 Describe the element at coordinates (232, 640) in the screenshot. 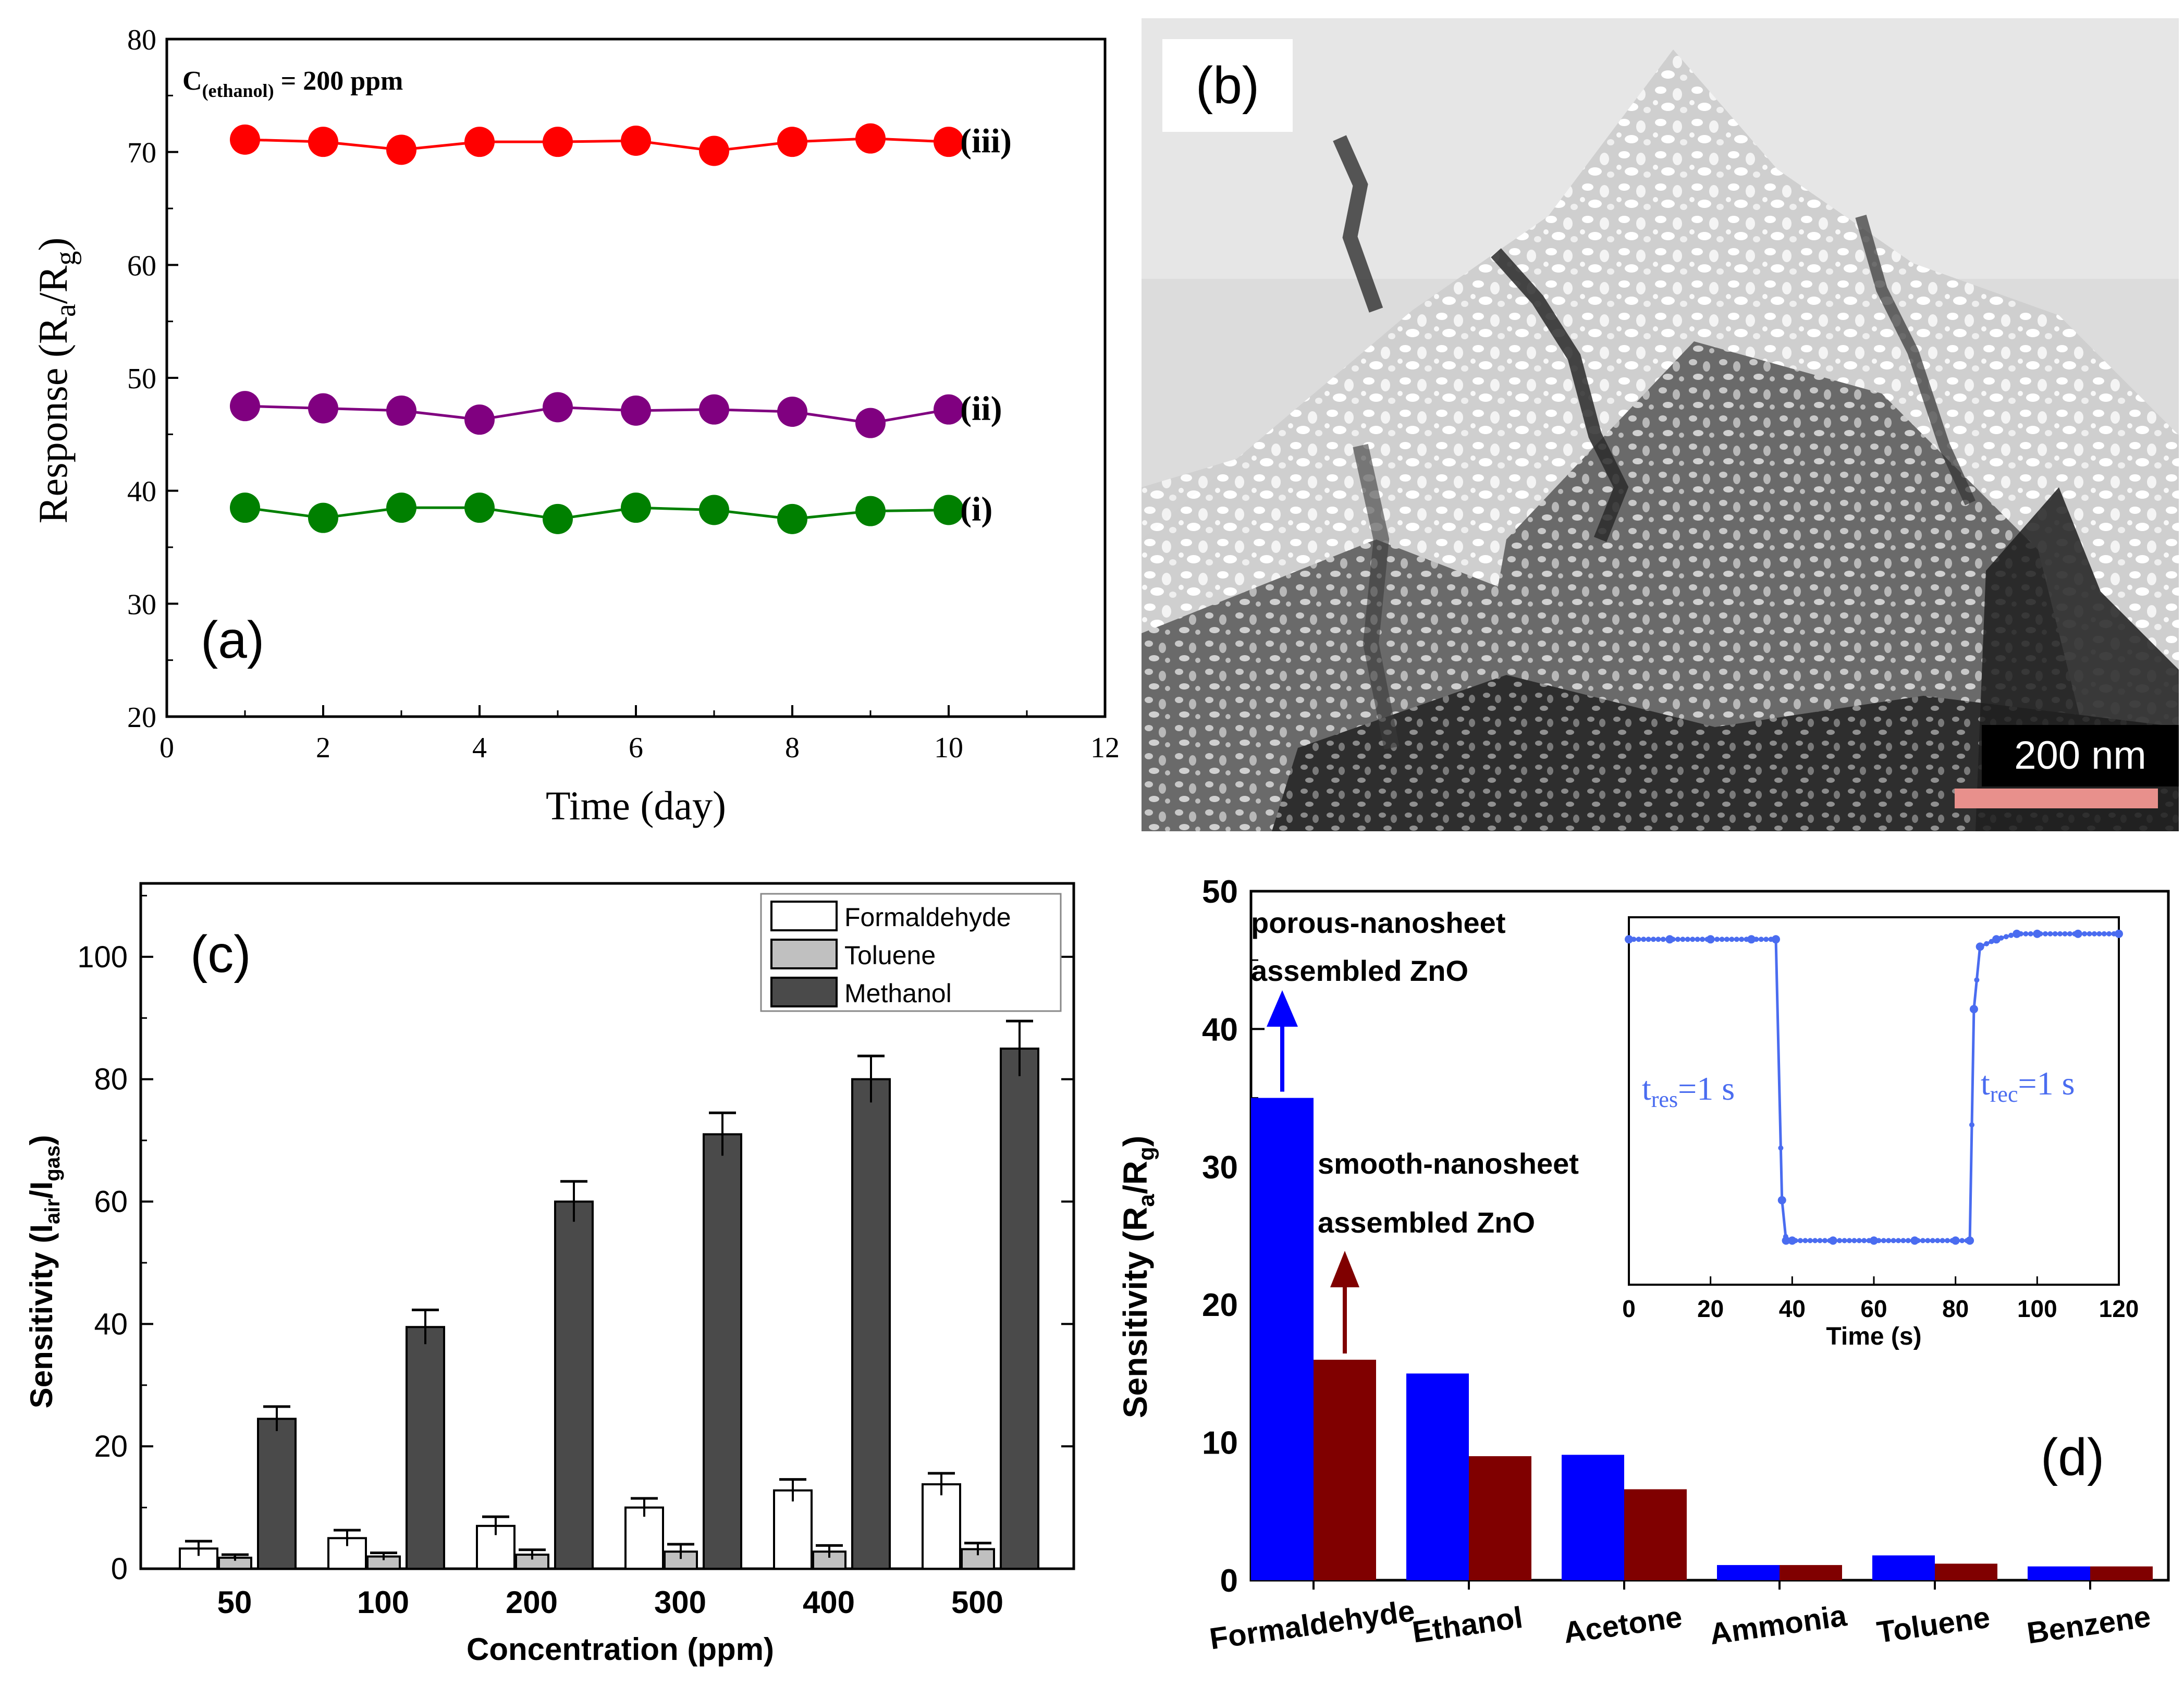

I see `chart-a-panel-label: (a)` at that location.